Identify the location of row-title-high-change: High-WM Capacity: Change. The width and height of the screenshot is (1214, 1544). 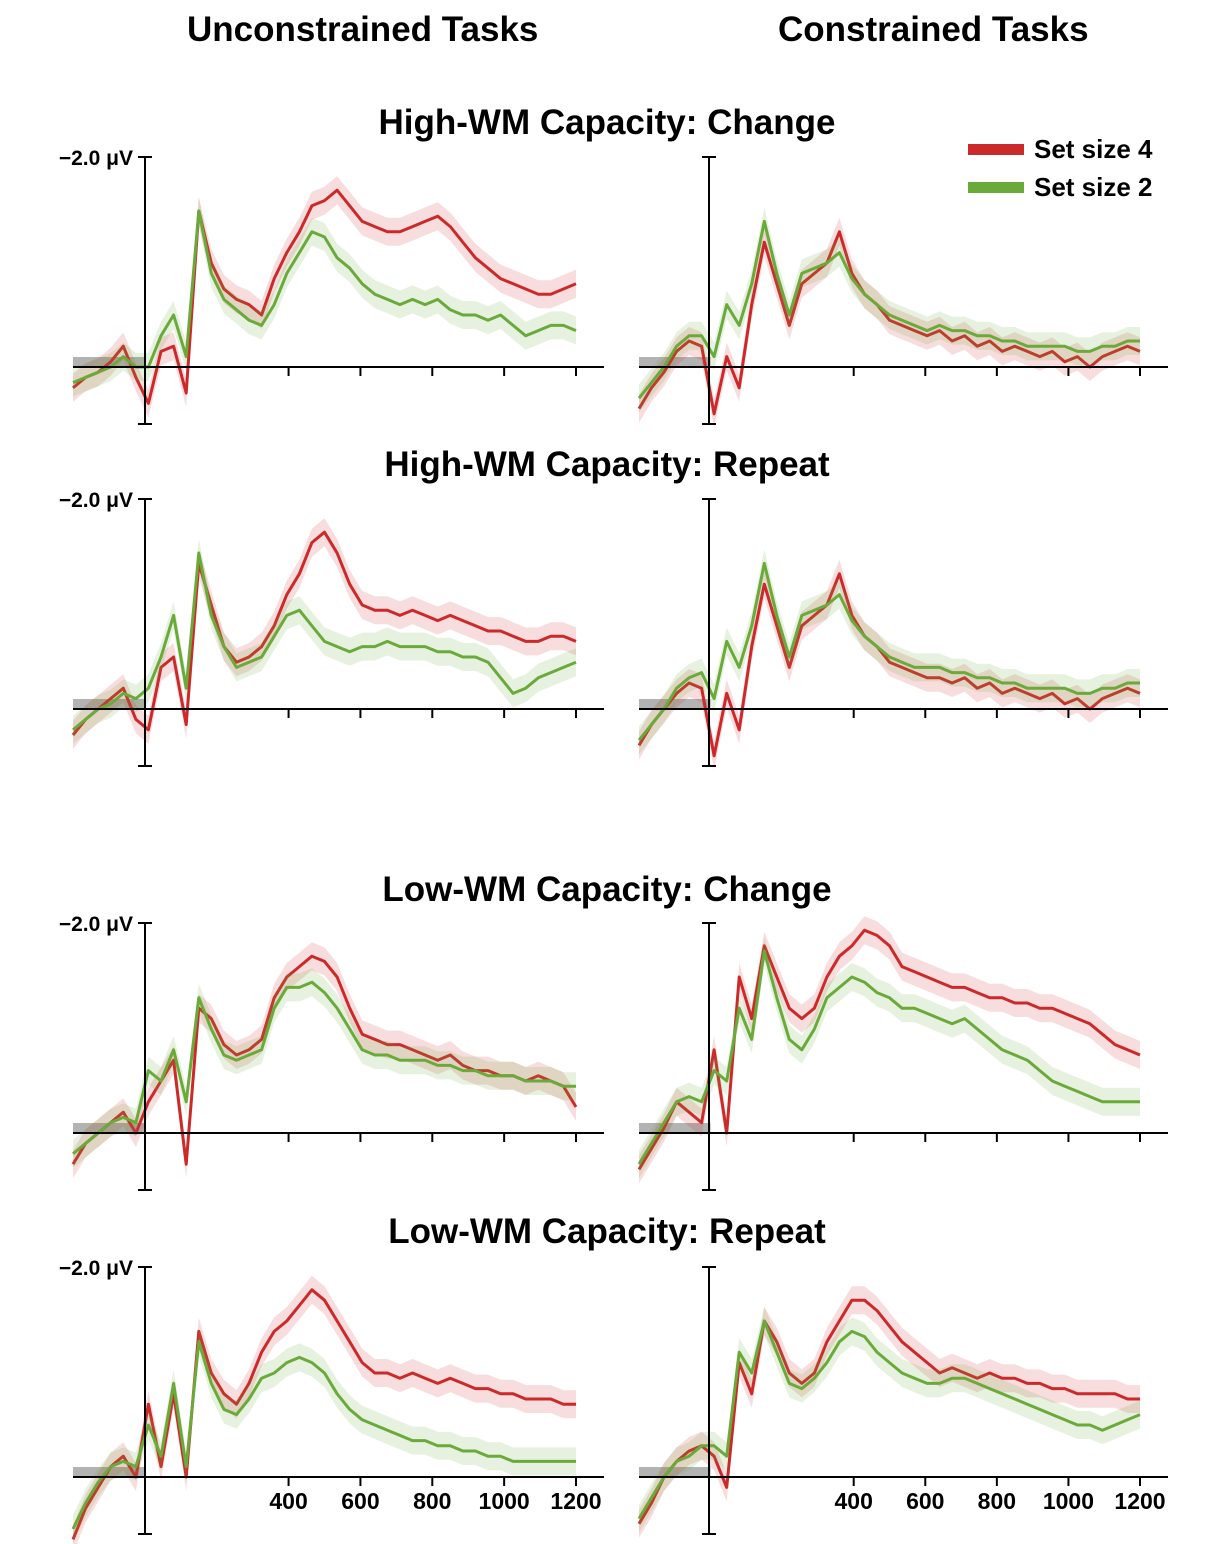
(607, 122).